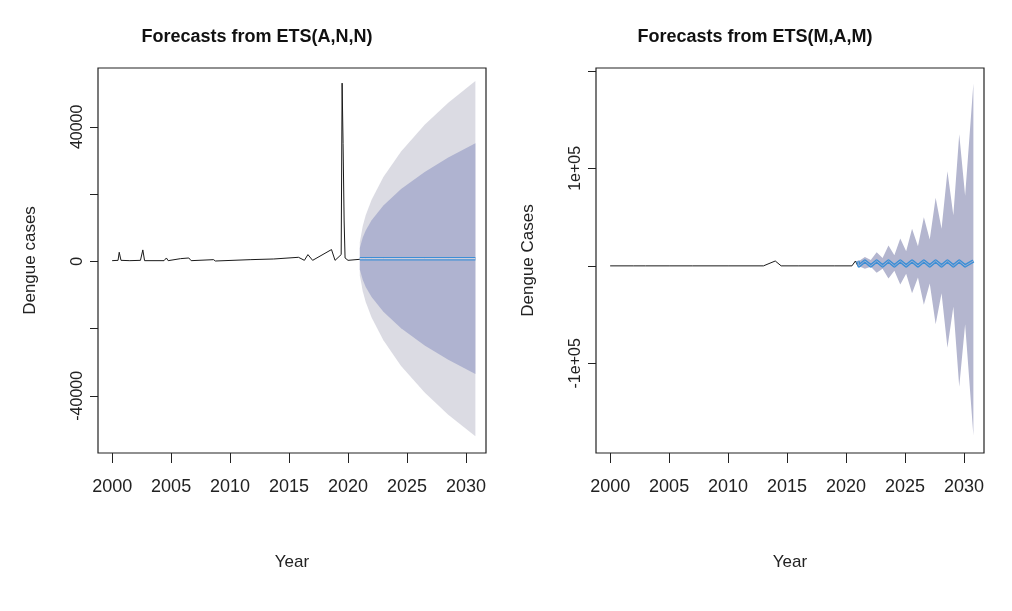 This screenshot has height=611, width=1012. What do you see at coordinates (755, 36) in the screenshot?
I see `chart-title: Forecasts from ETS(M,A,M)` at bounding box center [755, 36].